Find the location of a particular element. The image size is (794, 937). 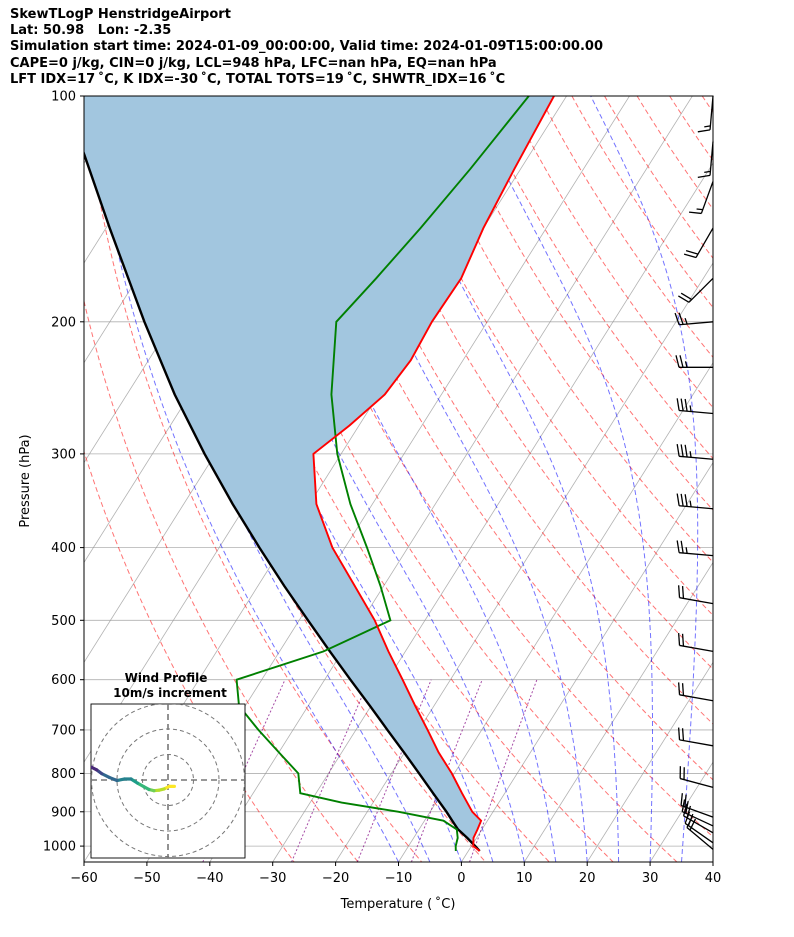

x-tick-label: 30 is located at coordinates (650, 878).